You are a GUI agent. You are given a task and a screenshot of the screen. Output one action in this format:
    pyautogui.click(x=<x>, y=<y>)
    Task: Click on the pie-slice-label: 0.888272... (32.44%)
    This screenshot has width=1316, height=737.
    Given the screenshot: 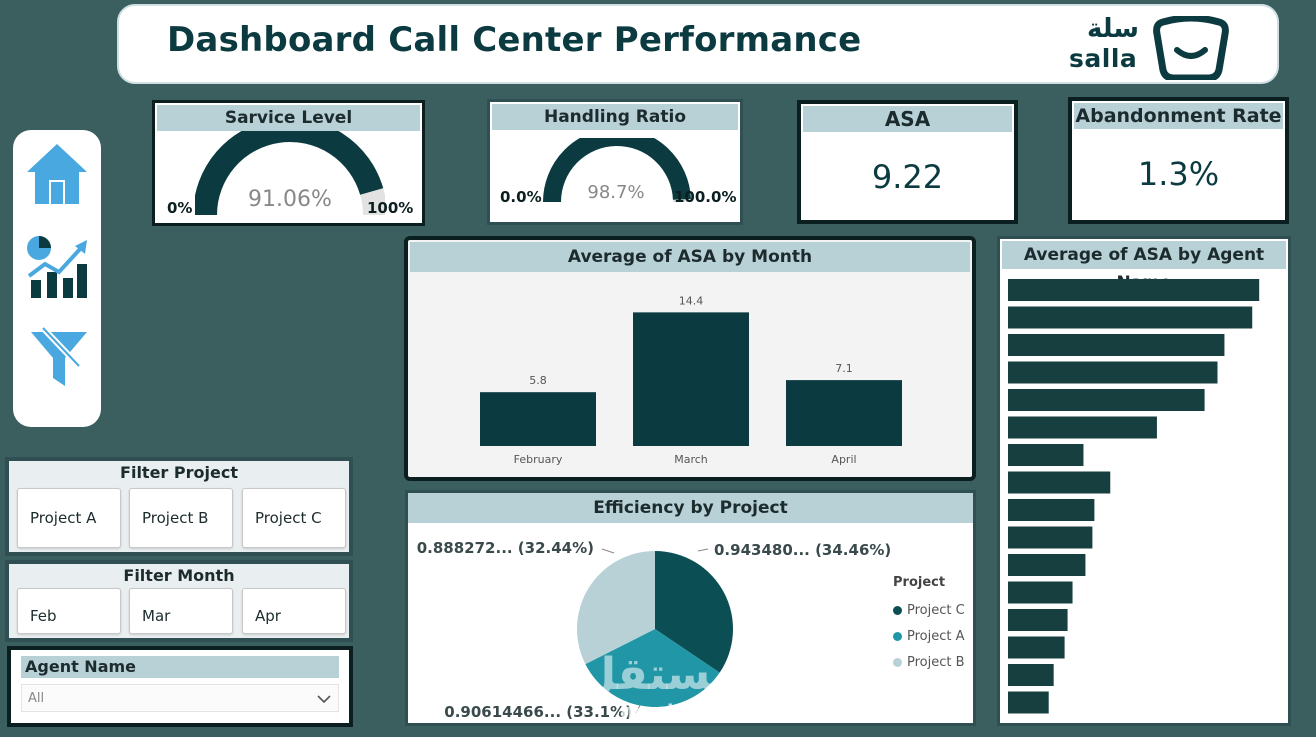 What is the action you would take?
    pyautogui.click(x=505, y=548)
    